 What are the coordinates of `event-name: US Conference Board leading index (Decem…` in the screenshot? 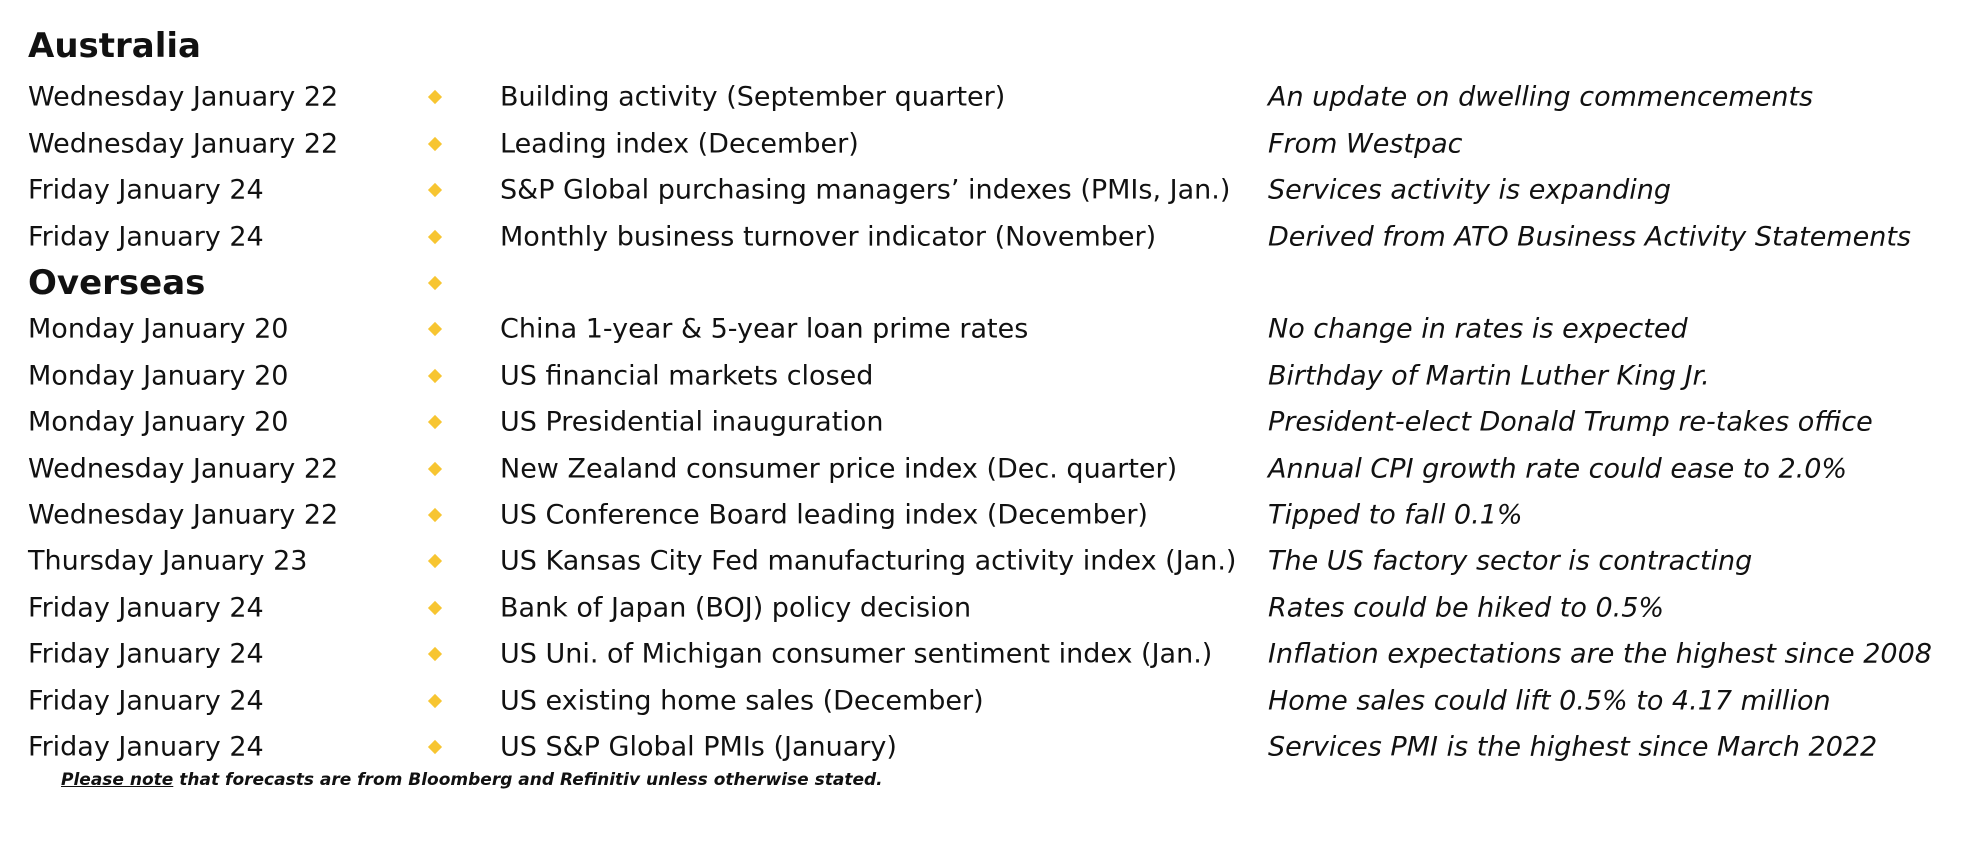 It's located at (824, 515).